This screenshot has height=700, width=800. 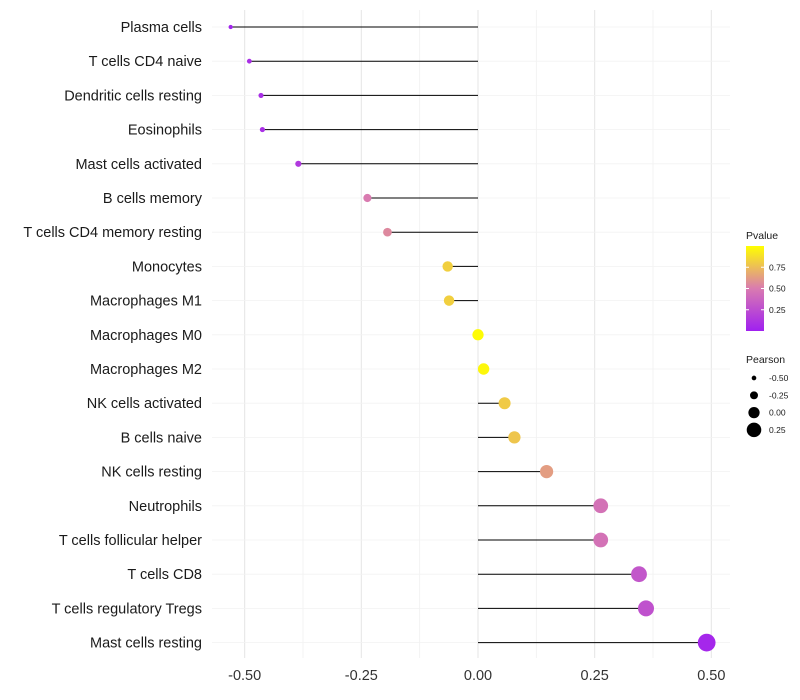 I want to click on x-tick-label: 0.00, so click(x=478, y=676).